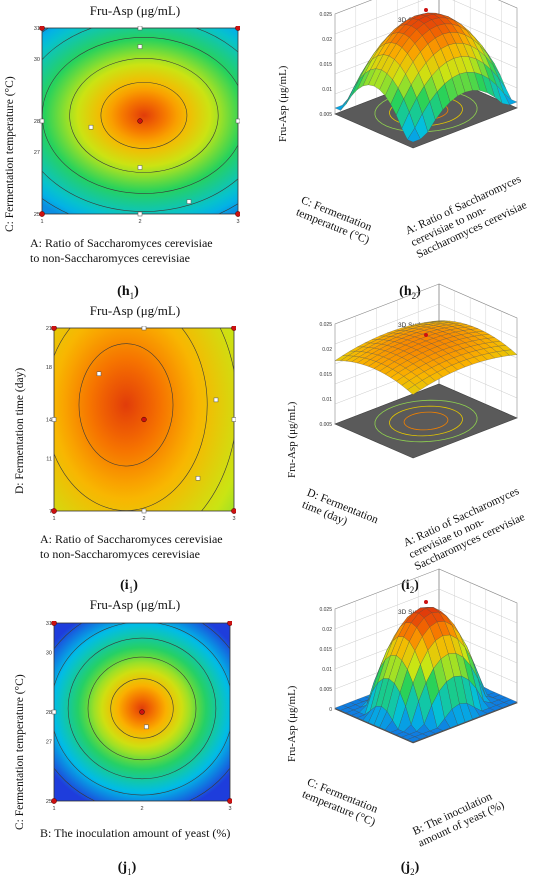  What do you see at coordinates (10, 154) in the screenshot?
I see `h1-y-axis-label: C: Fermentation temperature (°C)` at bounding box center [10, 154].